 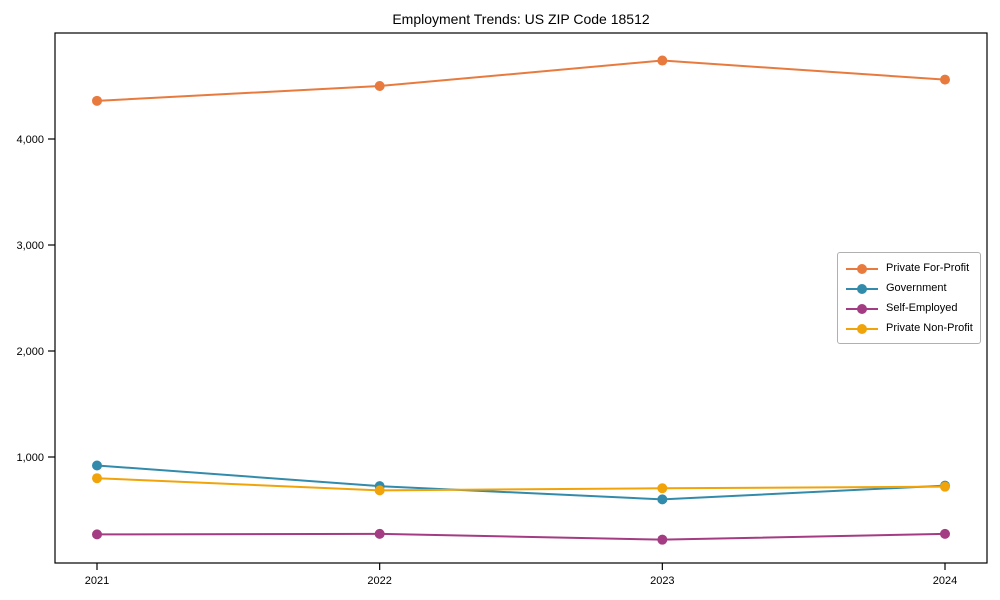 I want to click on x-tick-label: 2024, so click(x=945, y=581).